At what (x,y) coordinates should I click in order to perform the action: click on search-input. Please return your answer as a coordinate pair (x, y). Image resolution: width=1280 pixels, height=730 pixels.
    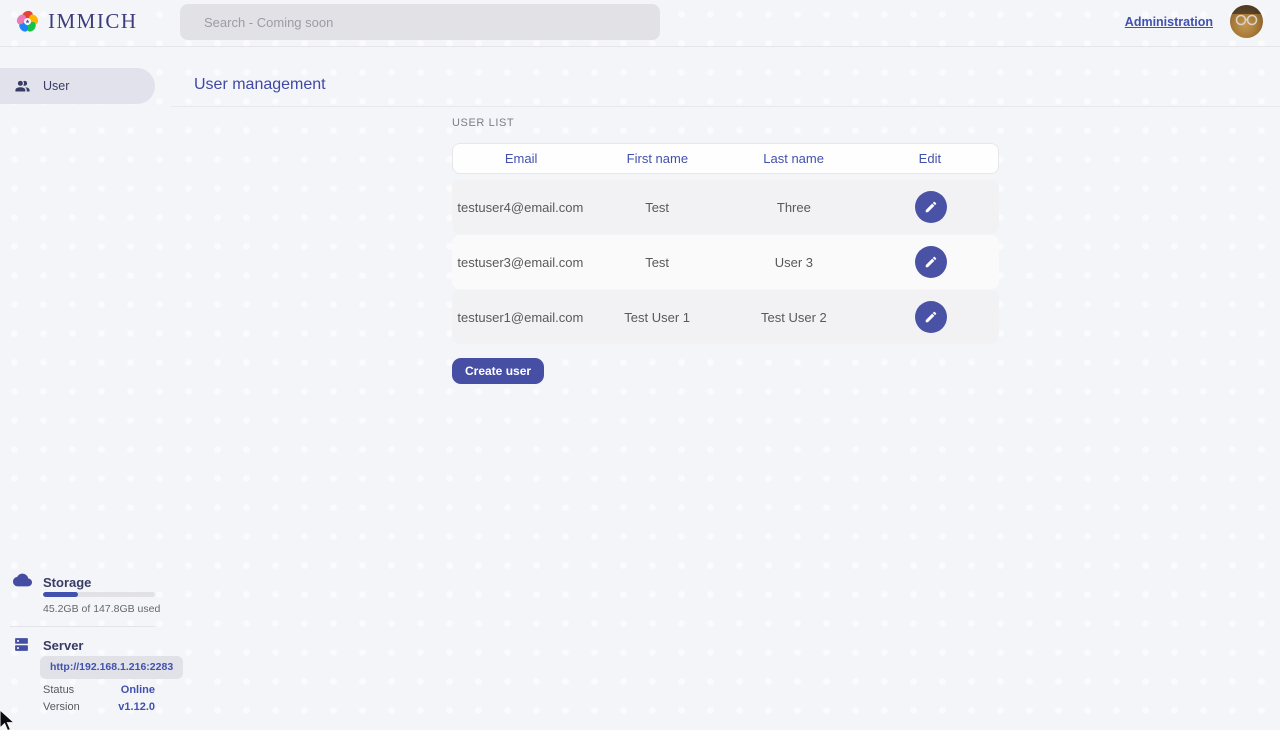
    Looking at the image, I should click on (420, 22).